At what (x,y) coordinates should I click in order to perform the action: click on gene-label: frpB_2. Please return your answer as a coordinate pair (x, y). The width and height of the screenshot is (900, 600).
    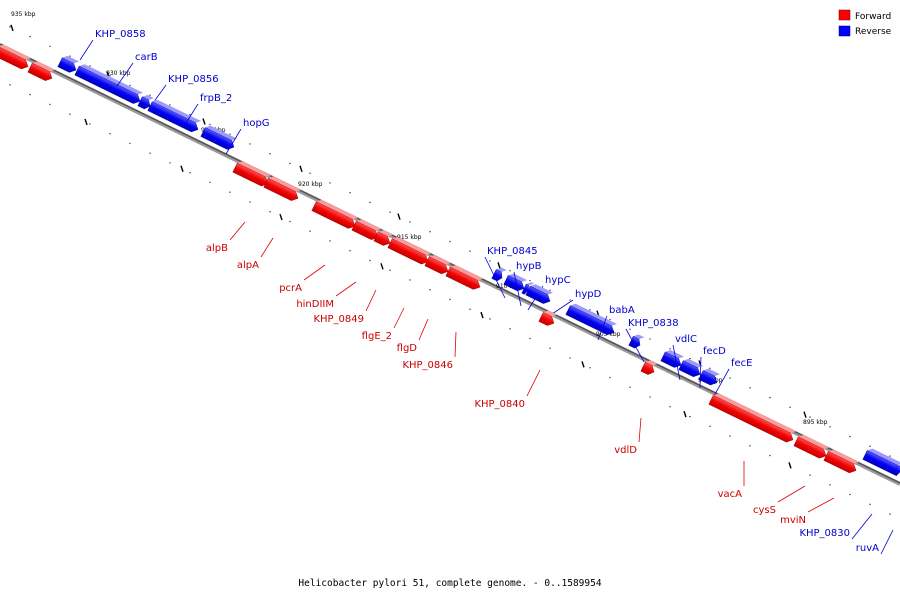
    Looking at the image, I should click on (216, 98).